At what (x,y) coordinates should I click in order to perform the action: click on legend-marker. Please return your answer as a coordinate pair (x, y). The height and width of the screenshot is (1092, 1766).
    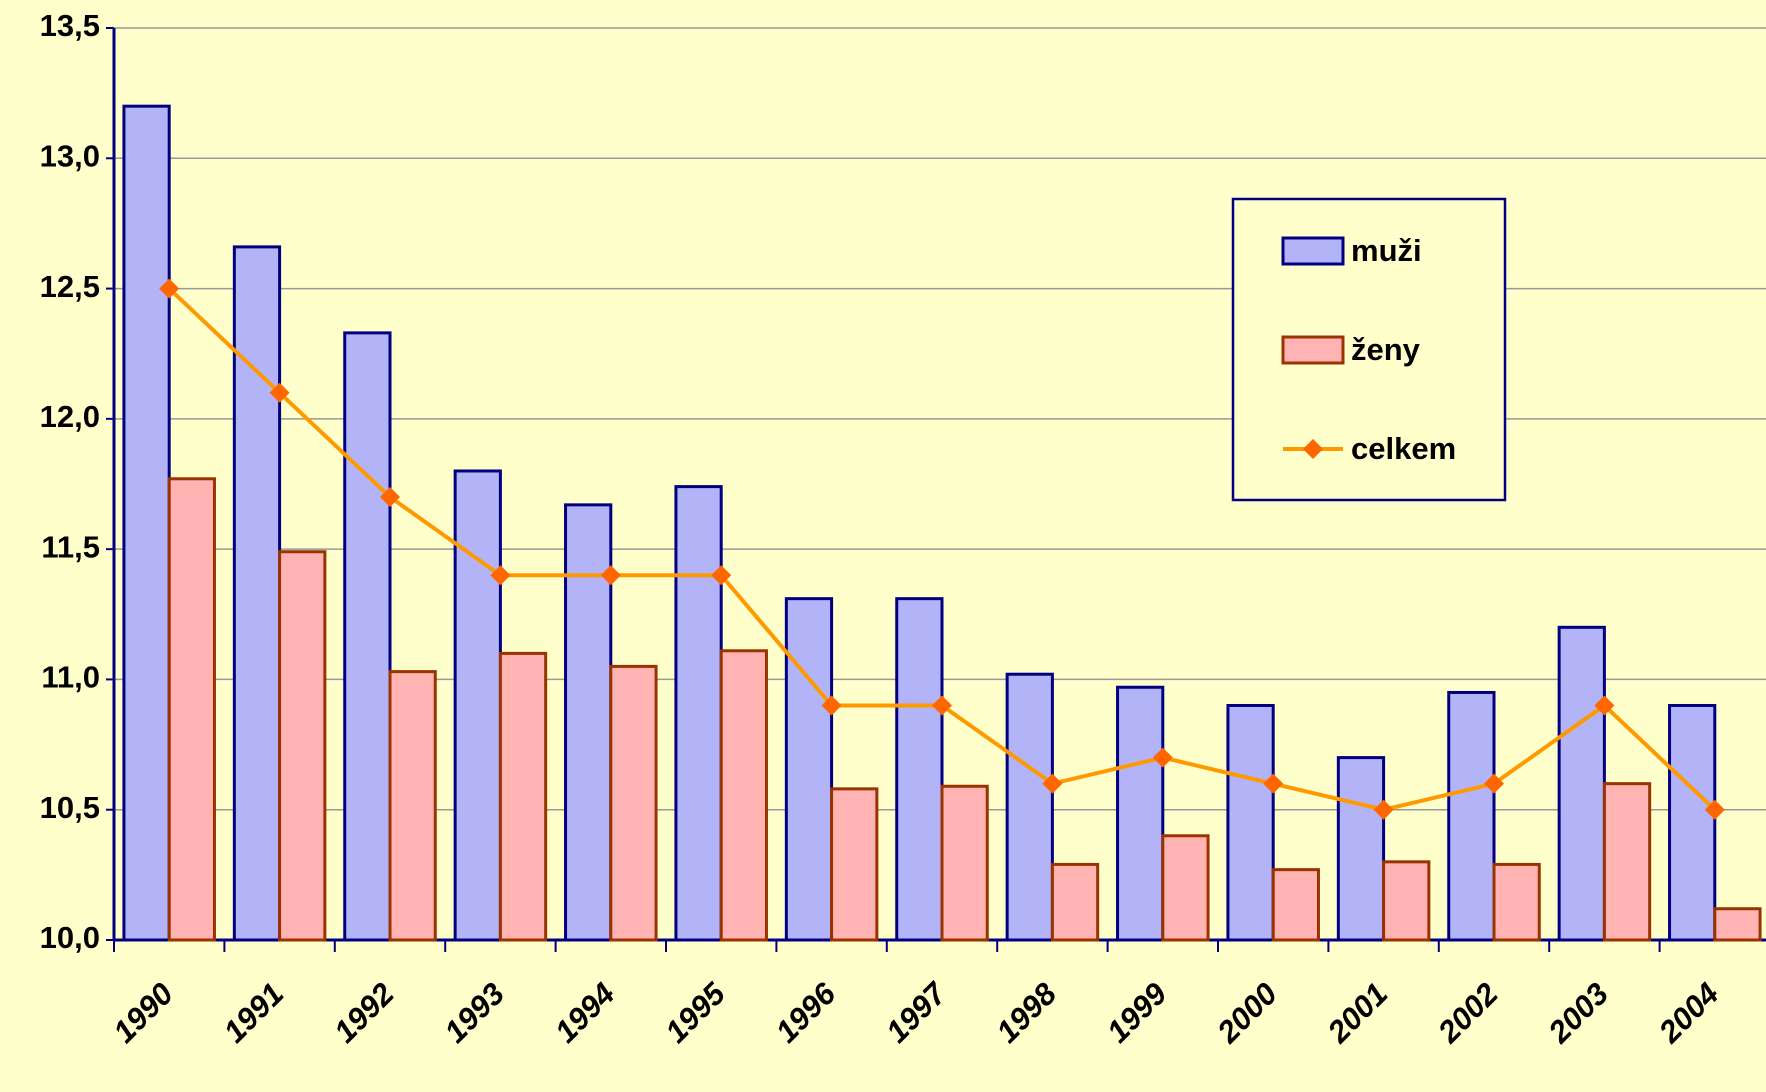
    Looking at the image, I should click on (1313, 449).